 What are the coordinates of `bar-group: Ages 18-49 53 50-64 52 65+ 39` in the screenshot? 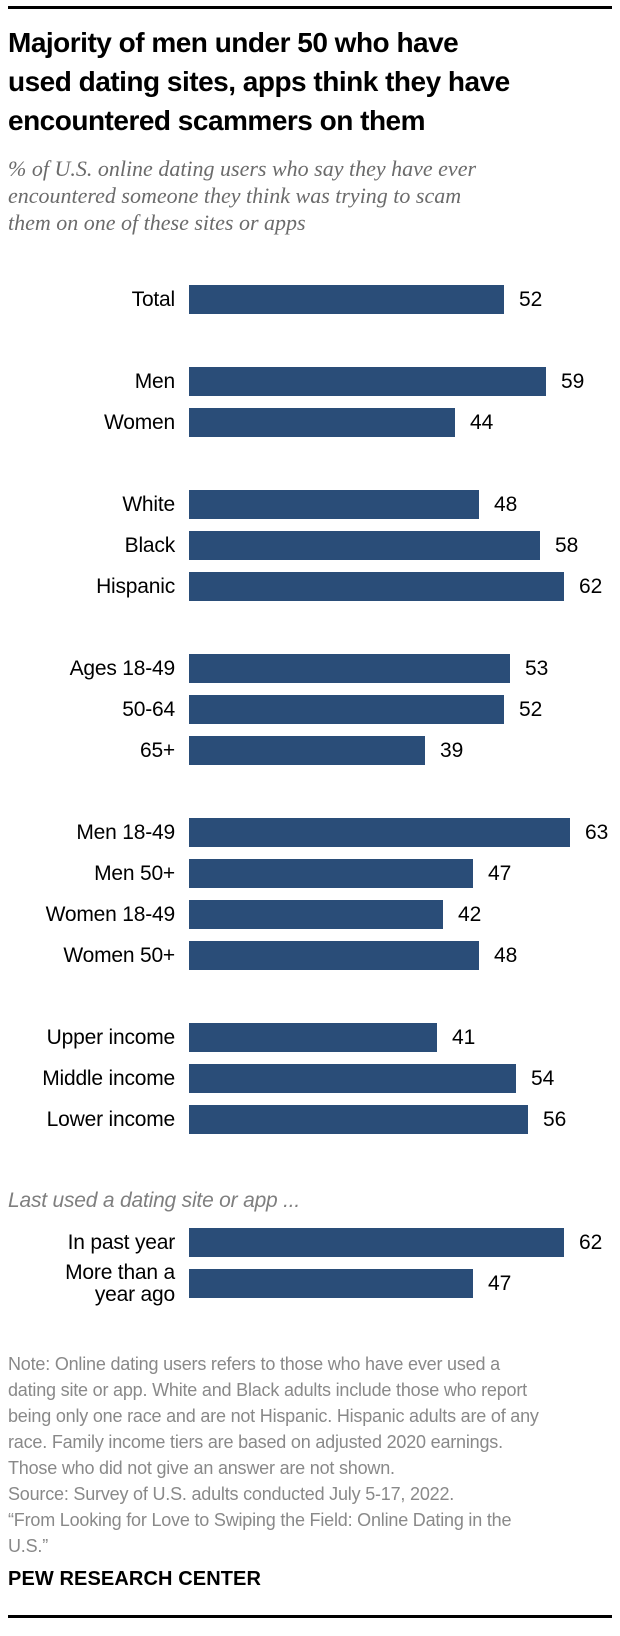 It's located at (310, 709).